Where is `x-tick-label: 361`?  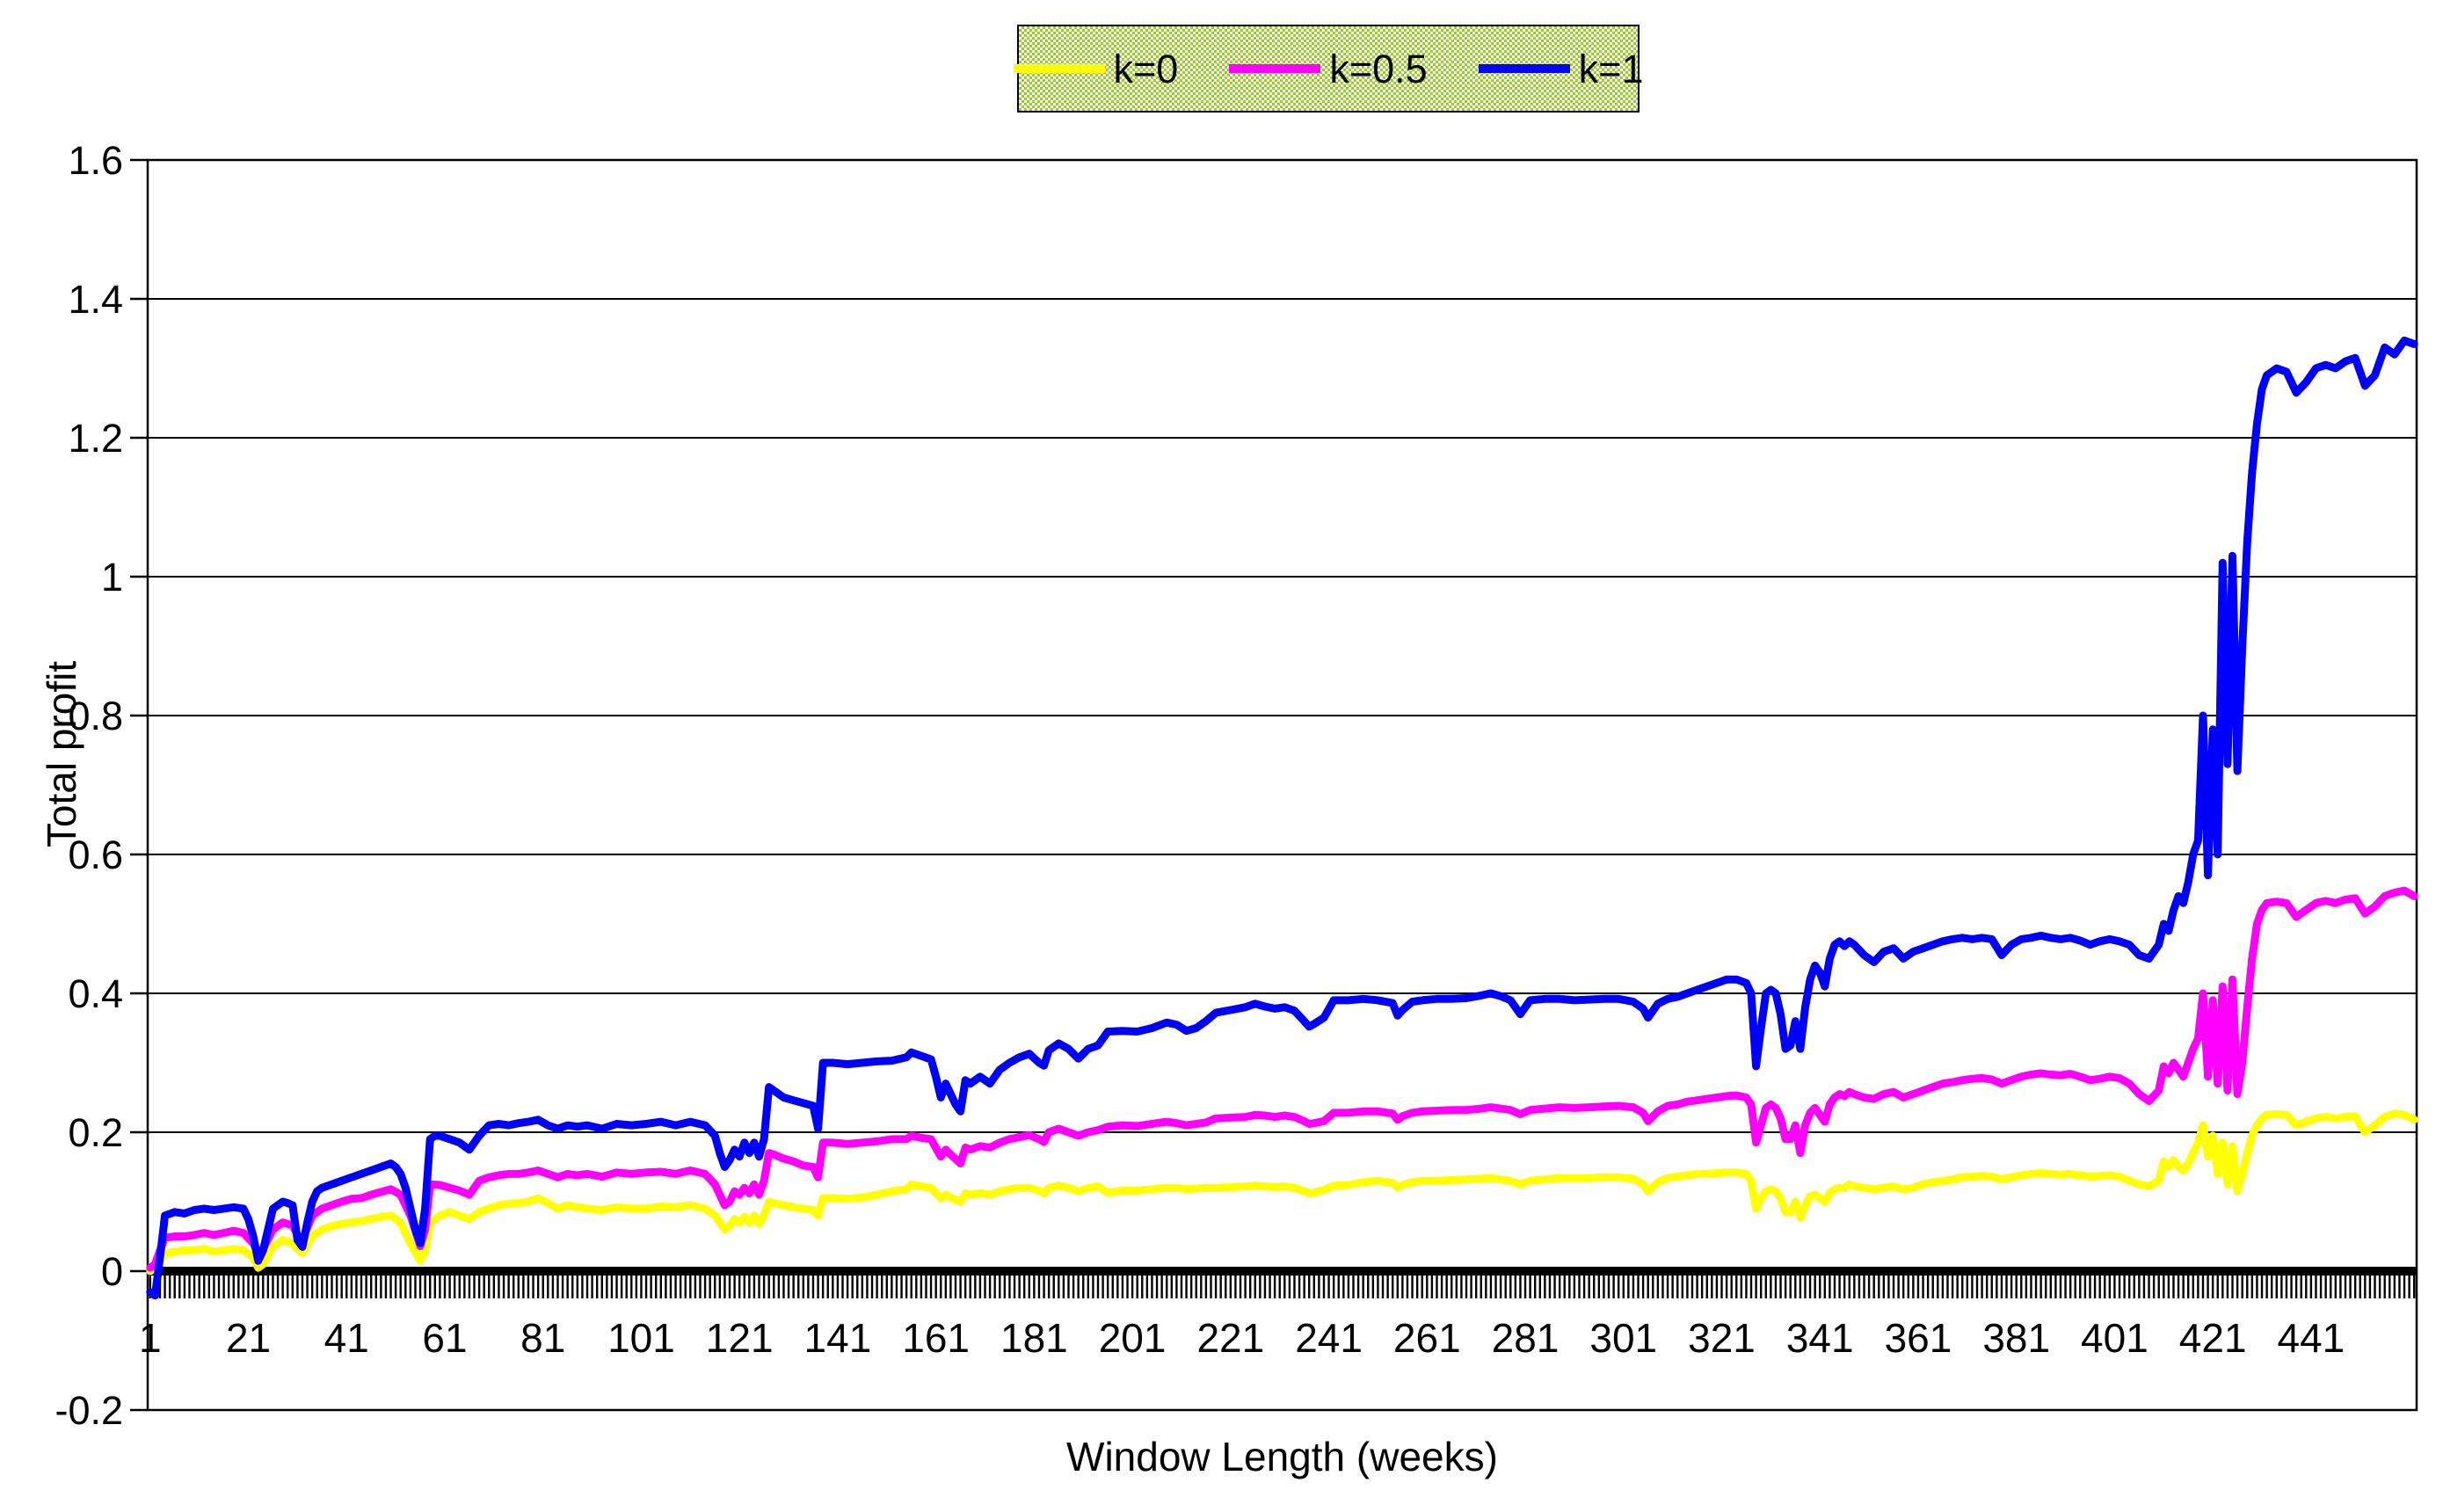 x-tick-label: 361 is located at coordinates (1918, 1338).